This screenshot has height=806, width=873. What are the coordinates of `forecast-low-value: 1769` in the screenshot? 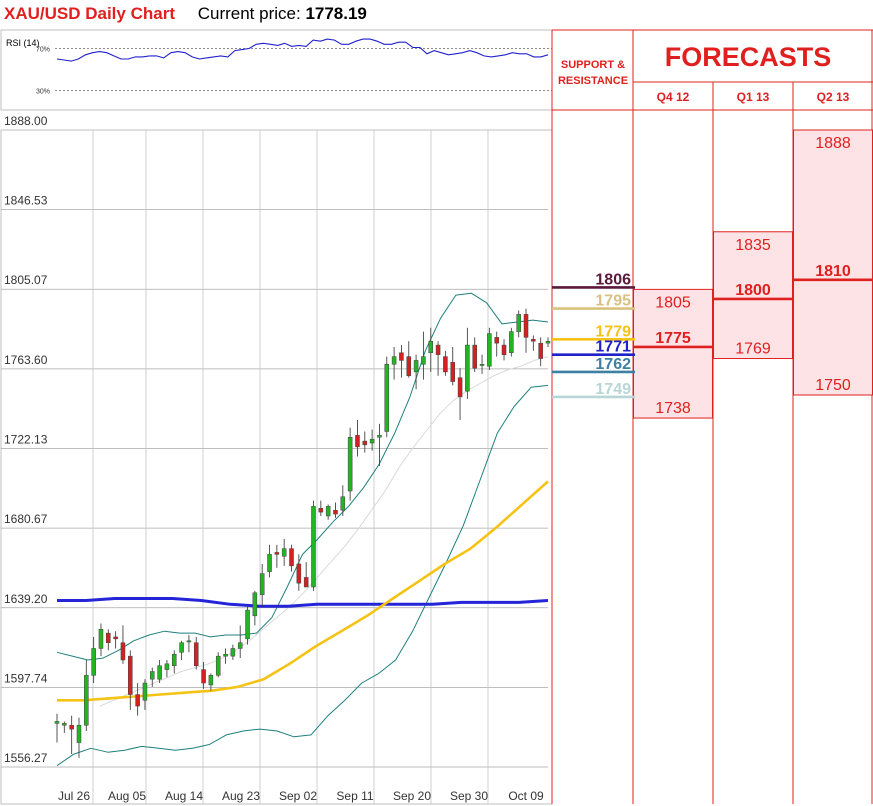 It's located at (753, 349).